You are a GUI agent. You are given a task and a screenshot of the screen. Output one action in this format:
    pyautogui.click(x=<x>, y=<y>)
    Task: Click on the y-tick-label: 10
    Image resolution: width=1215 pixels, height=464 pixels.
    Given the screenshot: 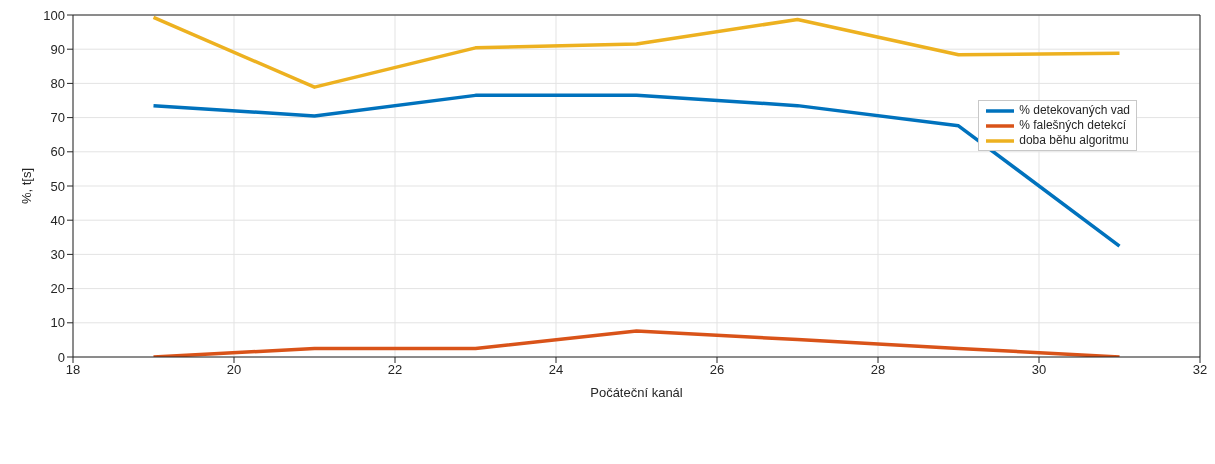 What is the action you would take?
    pyautogui.click(x=57, y=323)
    